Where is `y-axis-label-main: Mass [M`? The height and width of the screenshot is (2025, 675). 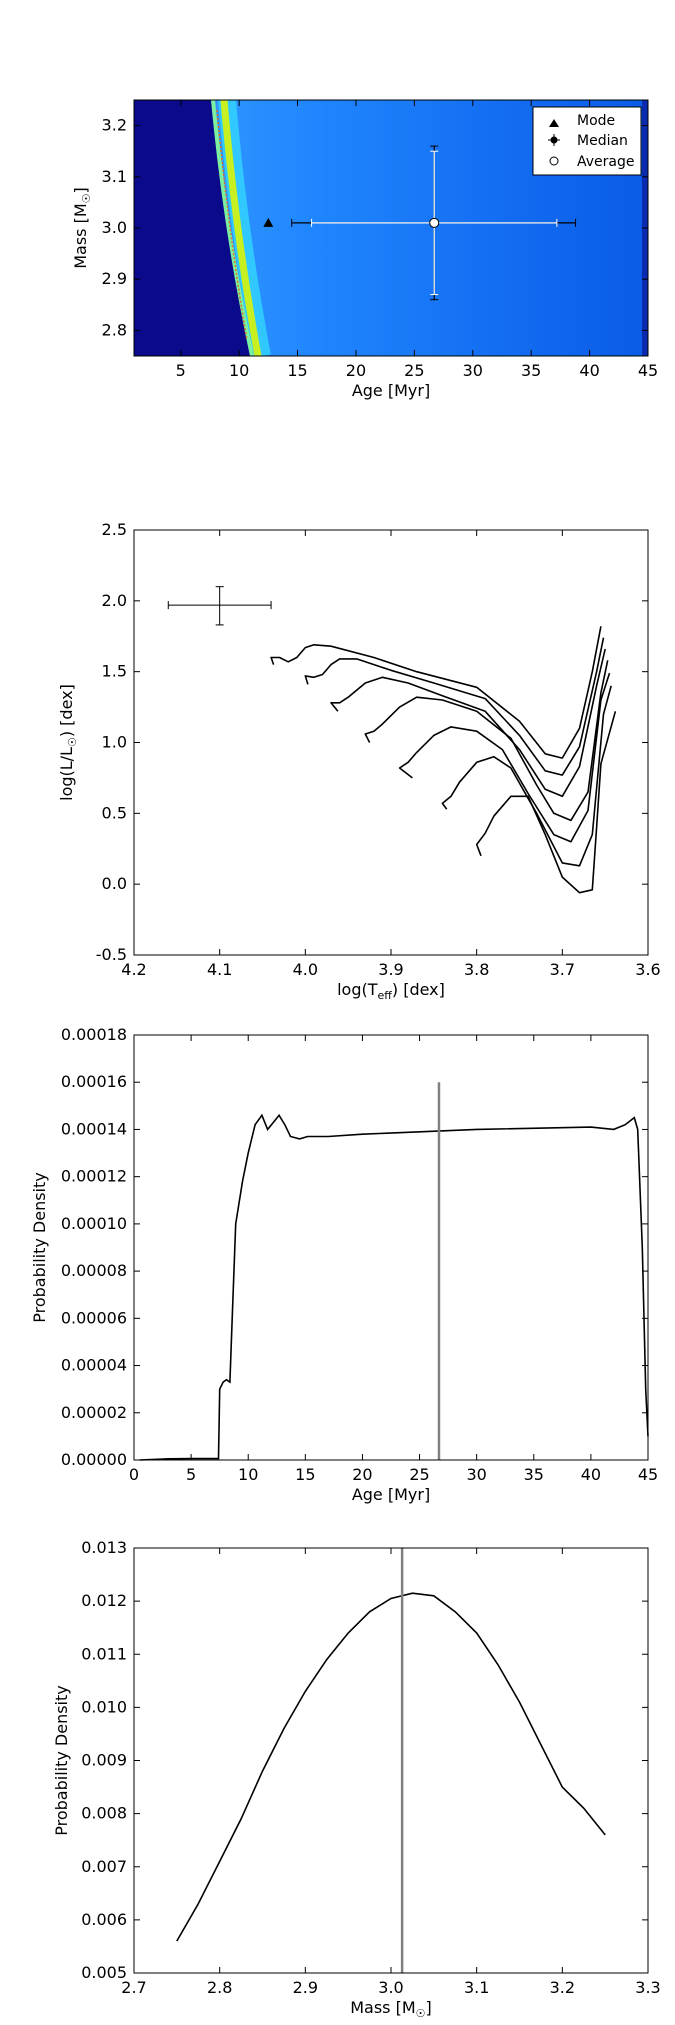 y-axis-label-main: Mass [M is located at coordinates (80, 235).